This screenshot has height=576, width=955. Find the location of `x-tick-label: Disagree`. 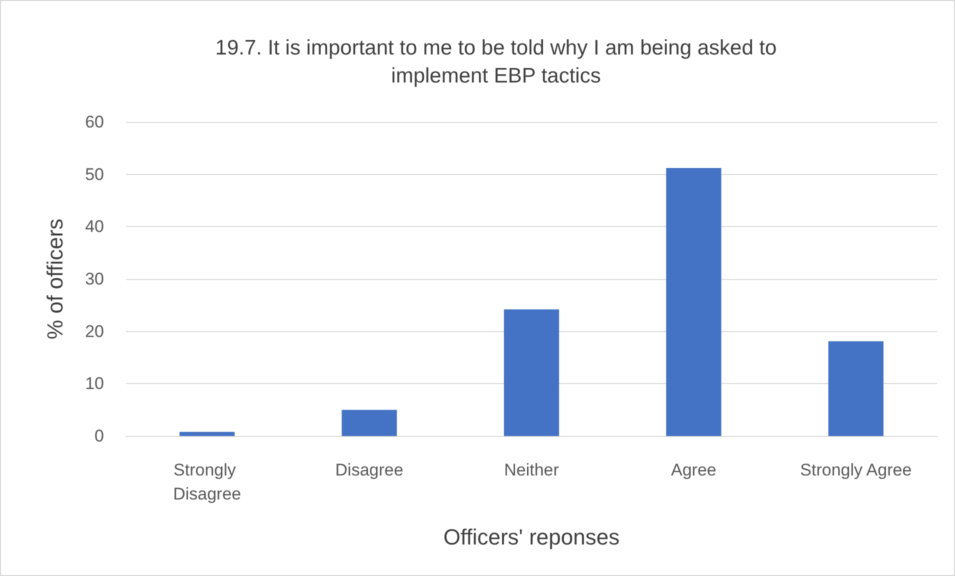

x-tick-label: Disagree is located at coordinates (369, 470).